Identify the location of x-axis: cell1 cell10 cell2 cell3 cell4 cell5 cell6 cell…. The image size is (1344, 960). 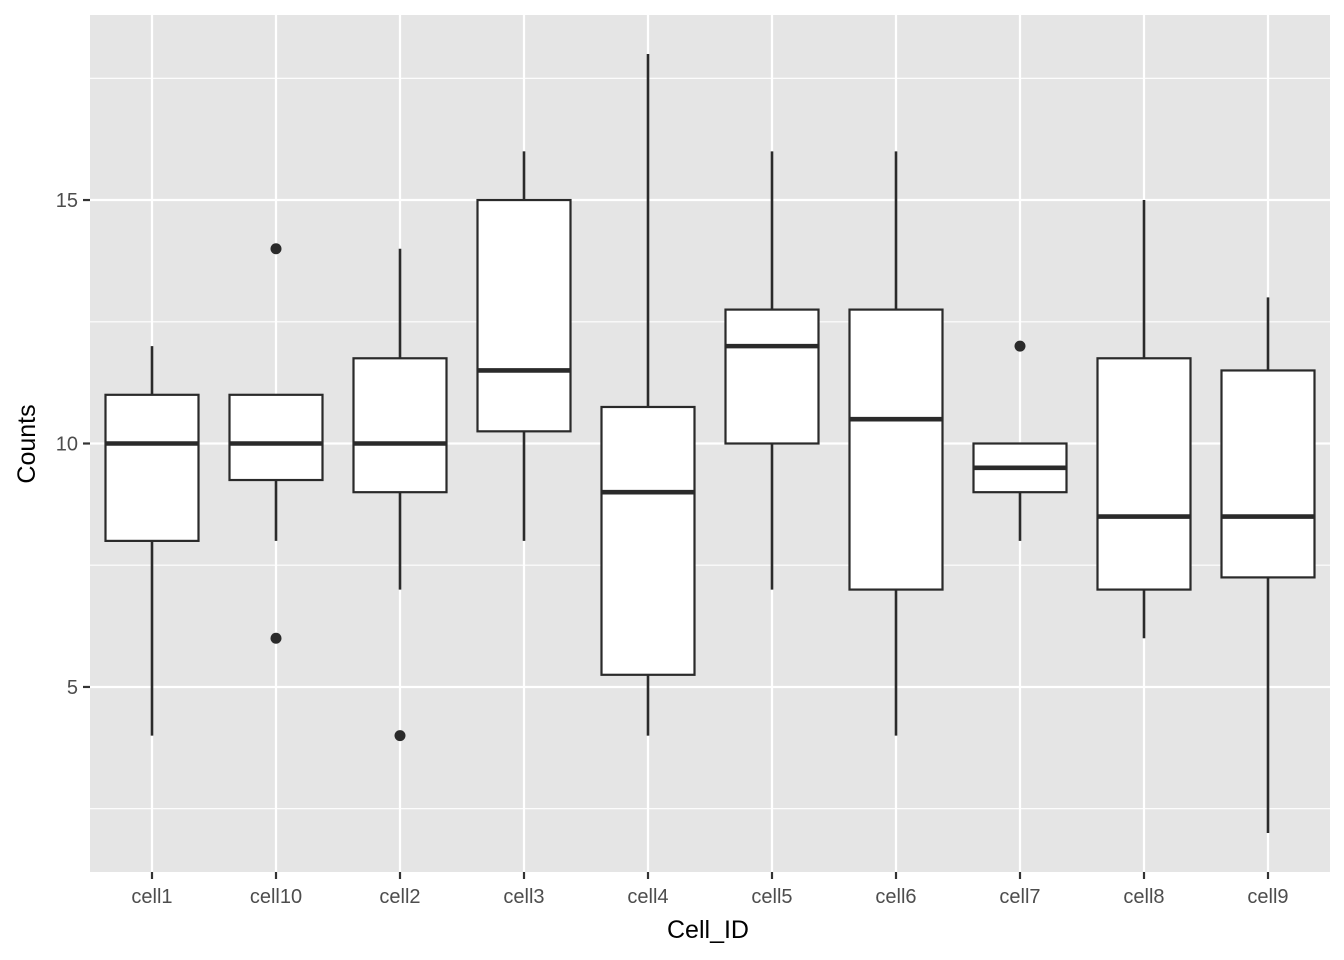
(710, 890).